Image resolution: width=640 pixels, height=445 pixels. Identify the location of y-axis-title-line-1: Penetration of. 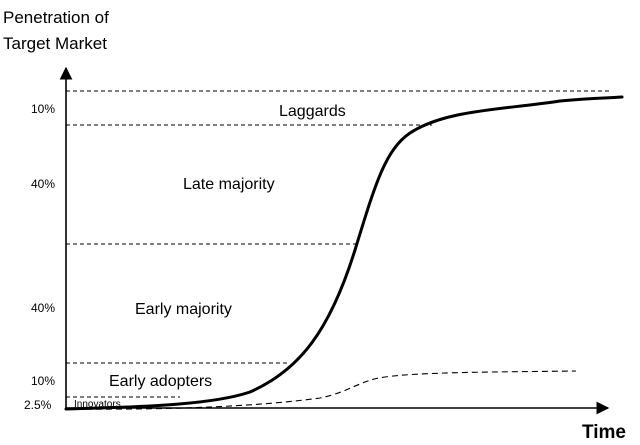
(56, 17).